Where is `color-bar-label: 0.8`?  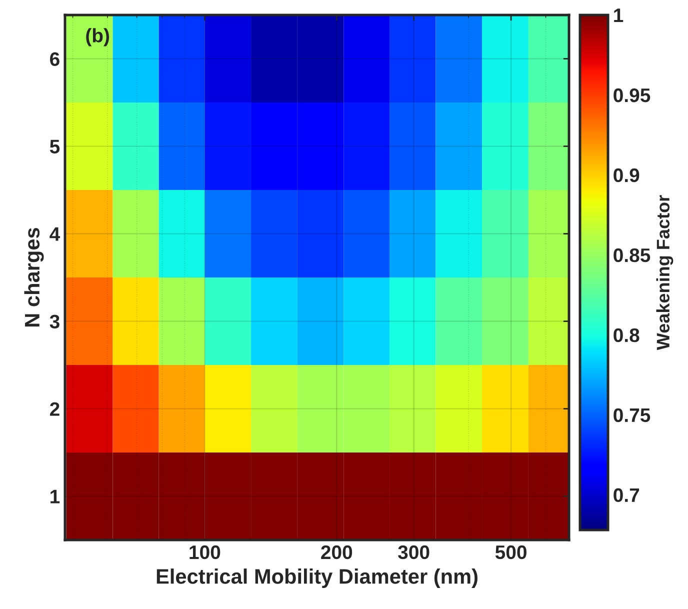 color-bar-label: 0.8 is located at coordinates (627, 335).